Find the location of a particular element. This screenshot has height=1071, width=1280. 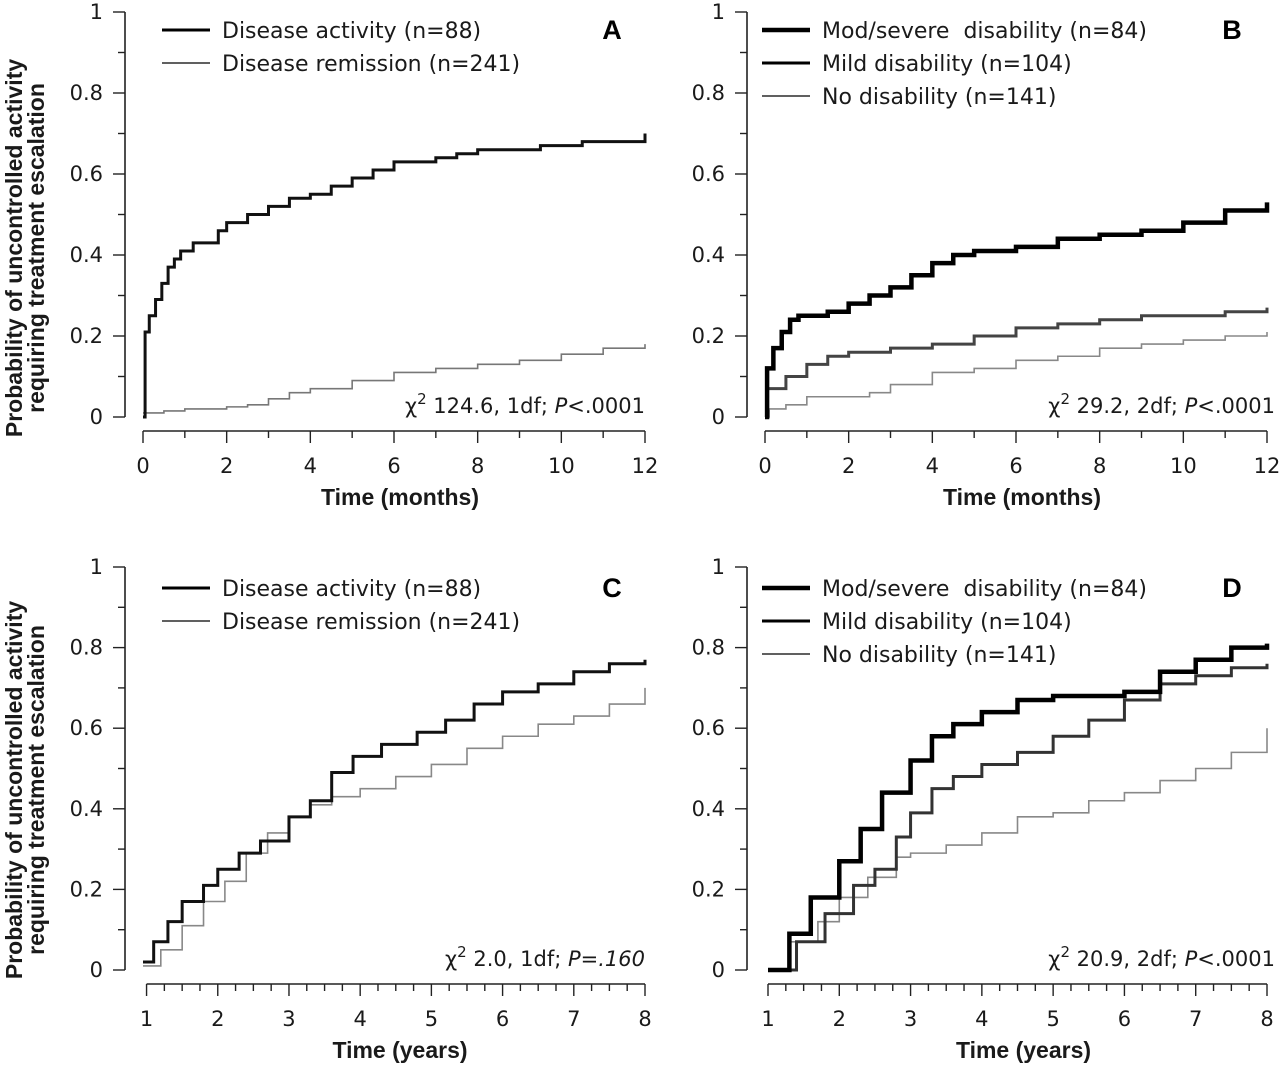

stat-annotation: χ2 20.9, 2df; P<.0001 is located at coordinates (1161, 957).